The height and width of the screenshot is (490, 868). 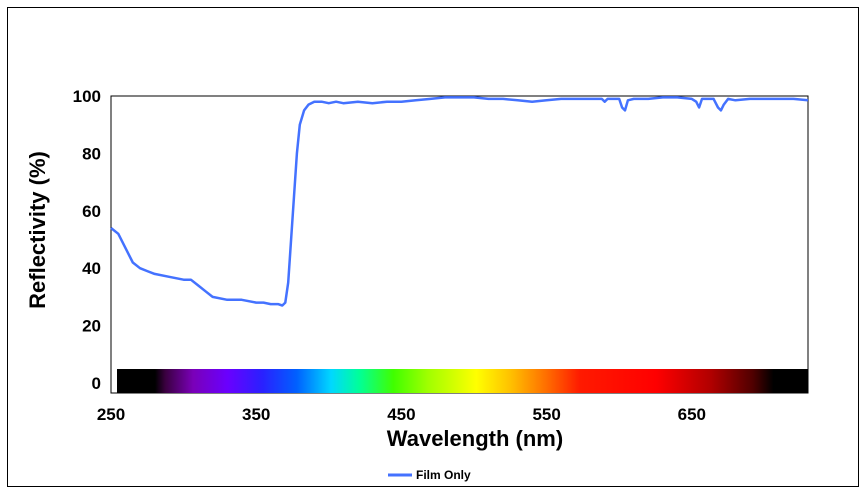 What do you see at coordinates (91, 268) in the screenshot?
I see `y-tick-label: 40` at bounding box center [91, 268].